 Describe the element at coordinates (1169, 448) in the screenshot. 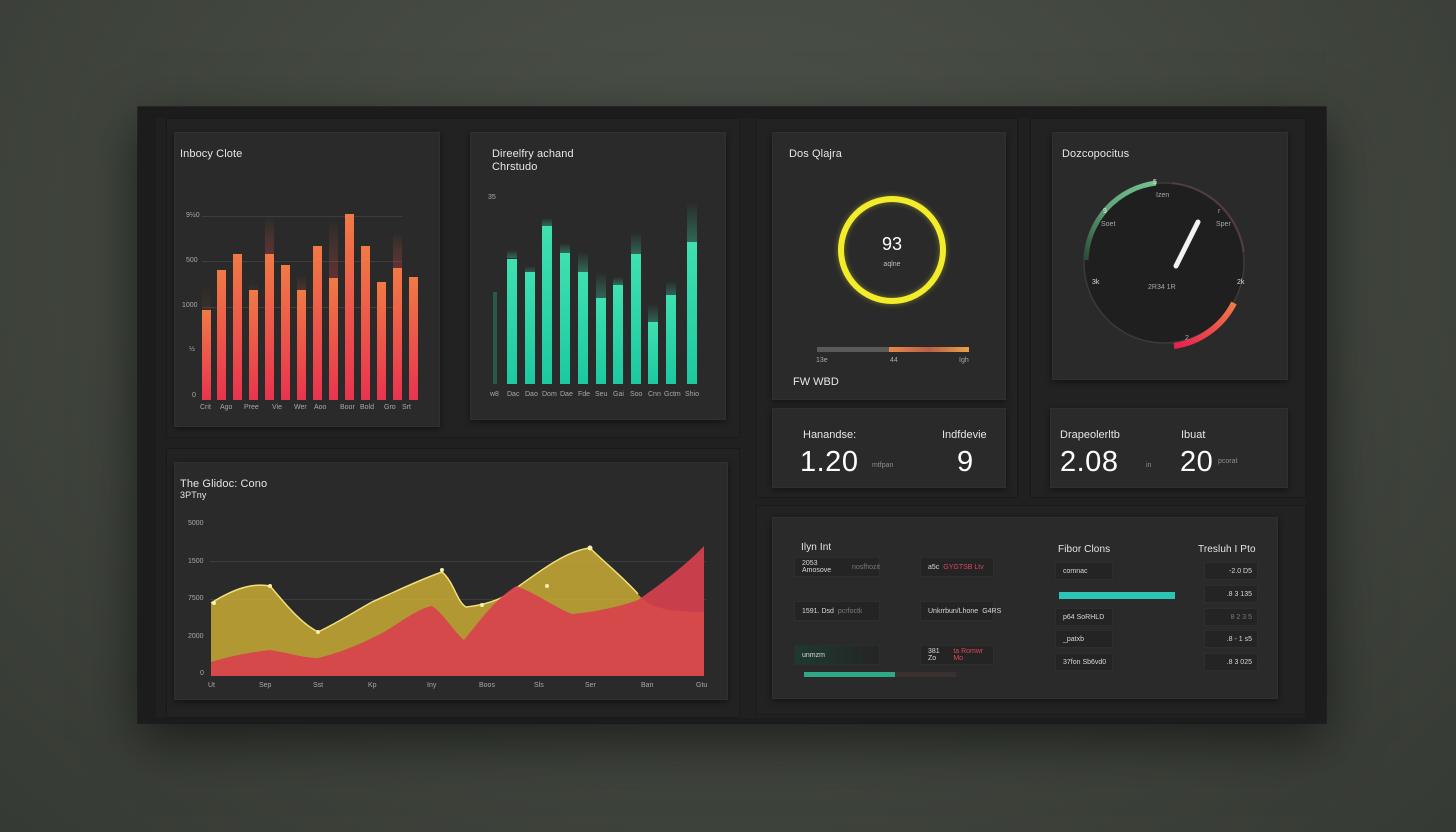

I see `kpi-card-right: Drapeolerltb 2.08 in Ibuat 20 pcorat` at that location.